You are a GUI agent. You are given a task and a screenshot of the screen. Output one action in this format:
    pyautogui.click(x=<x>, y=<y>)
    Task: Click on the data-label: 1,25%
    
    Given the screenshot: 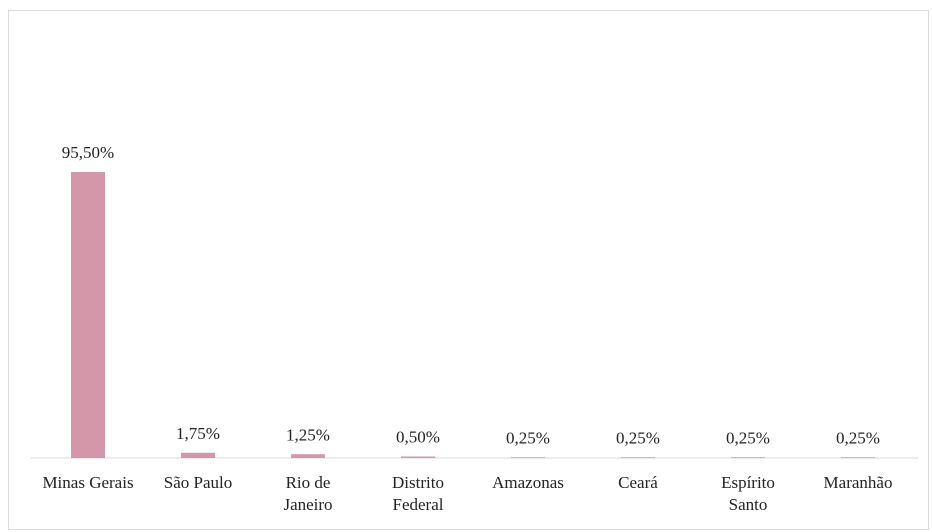 What is the action you would take?
    pyautogui.click(x=308, y=434)
    